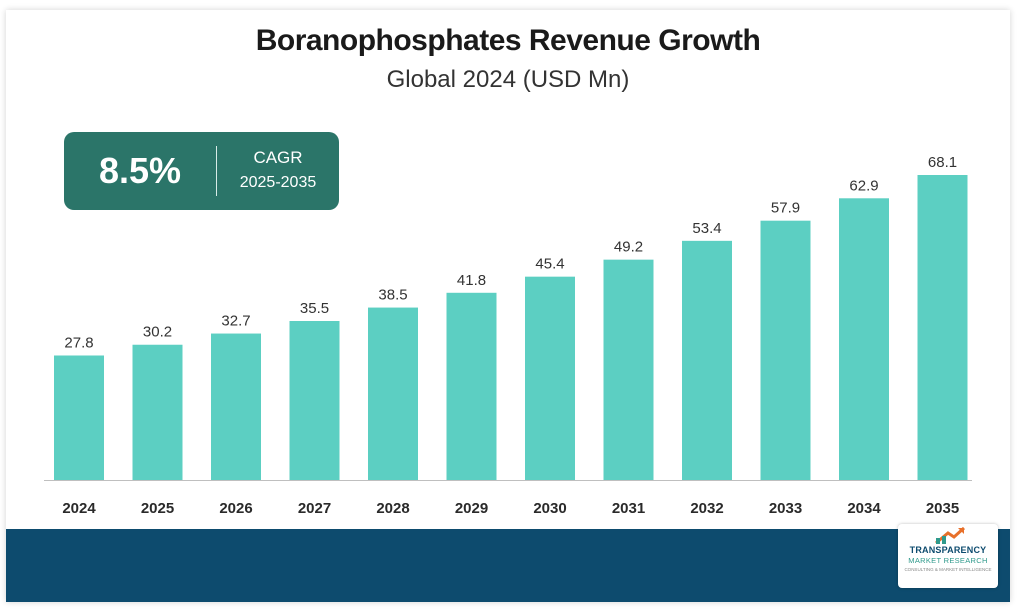 The width and height of the screenshot is (1019, 609). I want to click on logo-line-2: MARKET RESEARCH, so click(948, 560).